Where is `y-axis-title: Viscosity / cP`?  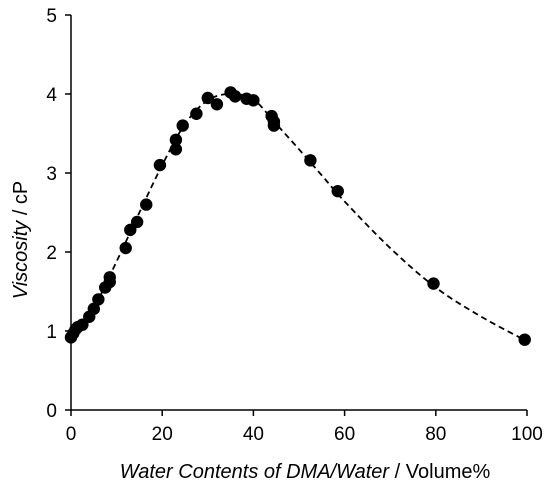 y-axis-title: Viscosity / cP is located at coordinates (21, 240).